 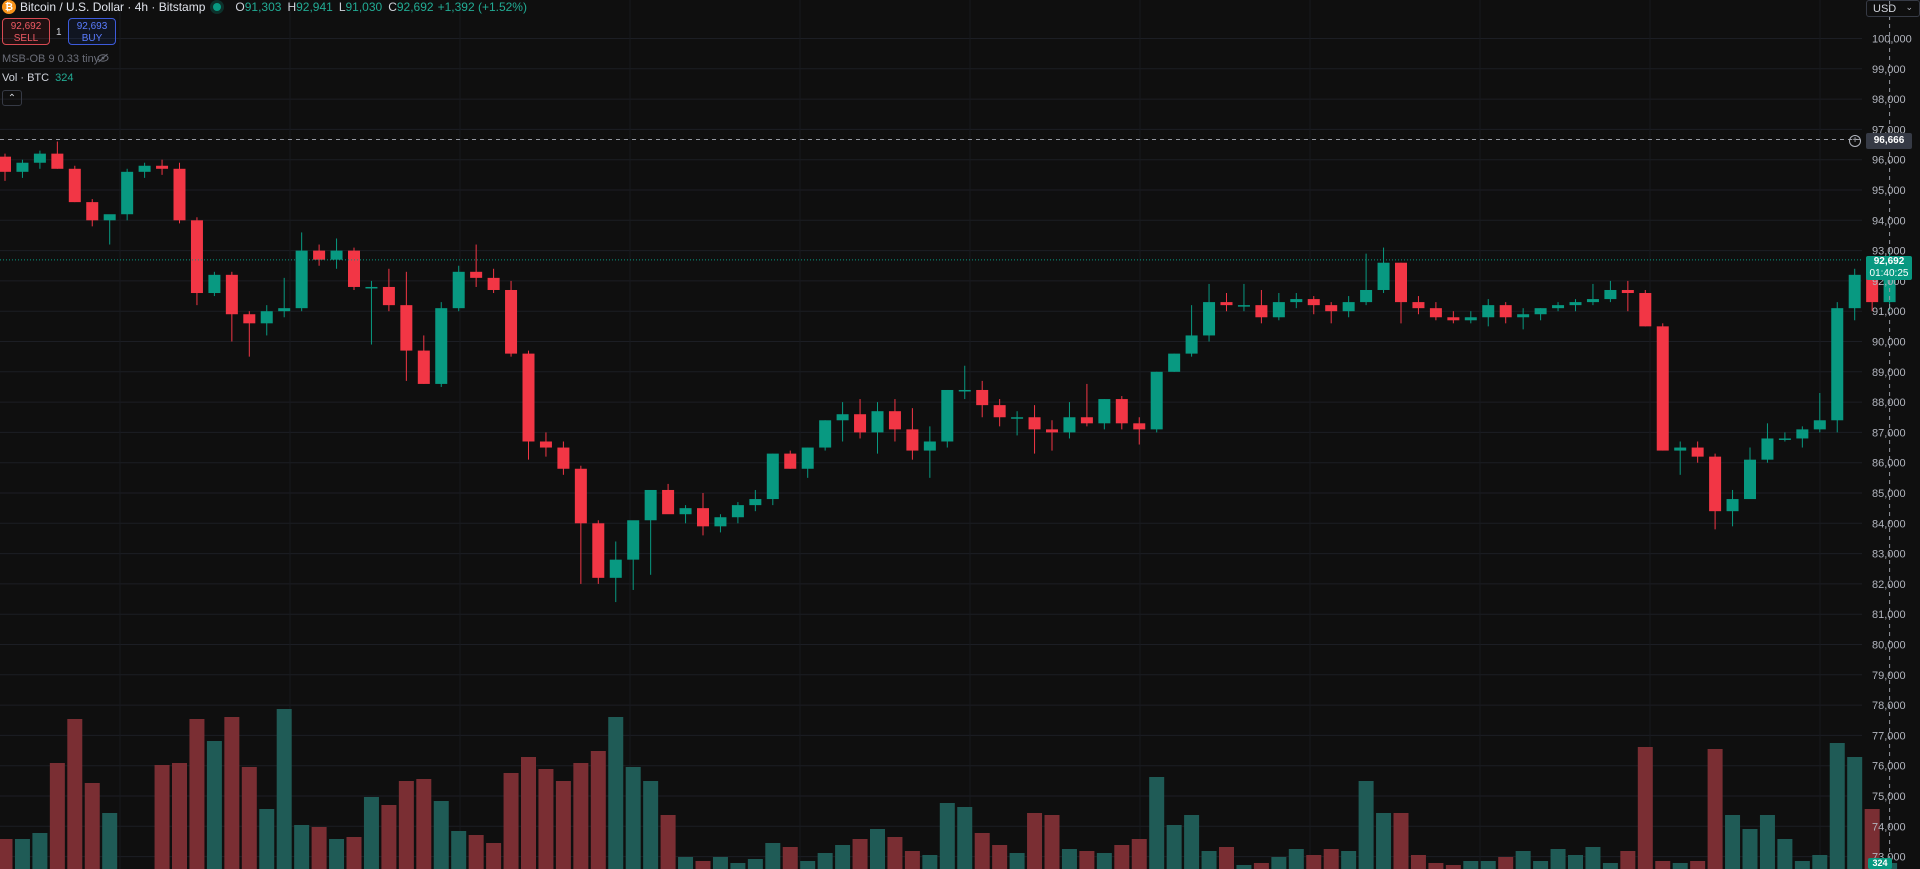 I want to click on eye-hidden-icon, so click(x=103, y=58).